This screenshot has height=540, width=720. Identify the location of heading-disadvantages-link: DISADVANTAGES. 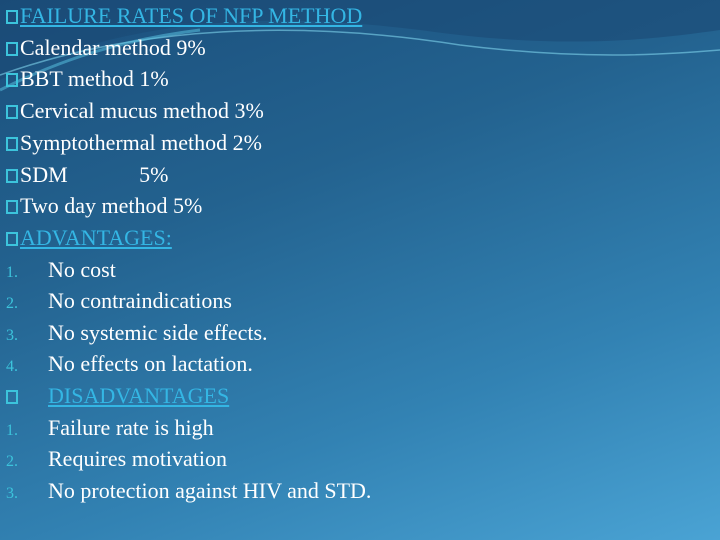
(139, 395).